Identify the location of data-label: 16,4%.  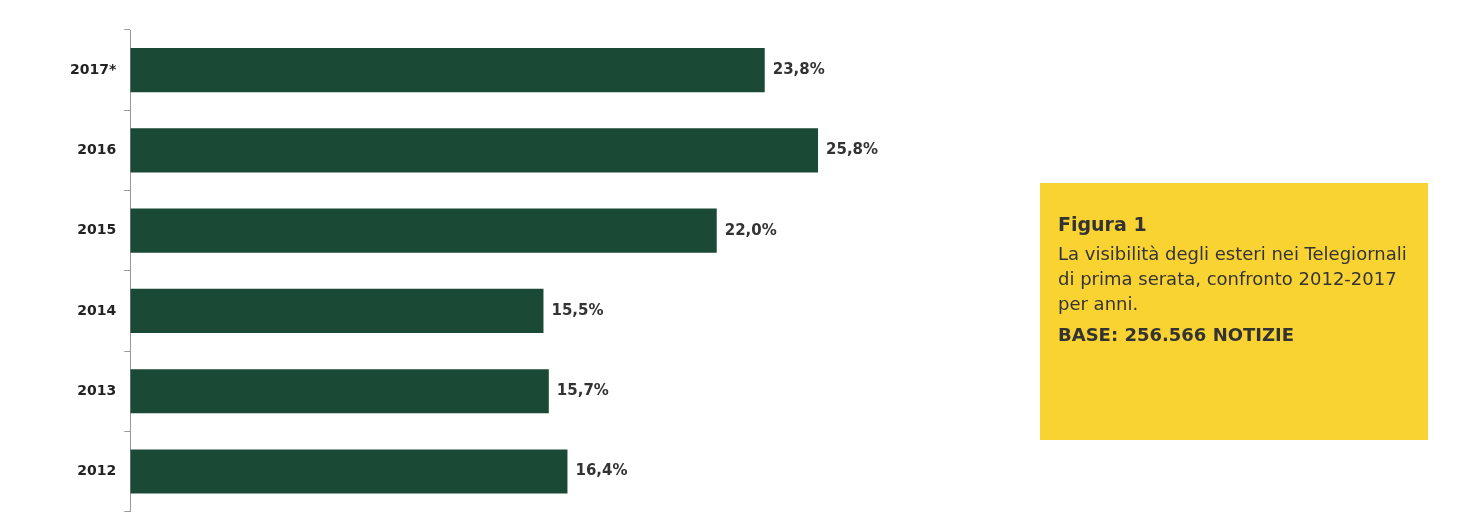
(601, 470).